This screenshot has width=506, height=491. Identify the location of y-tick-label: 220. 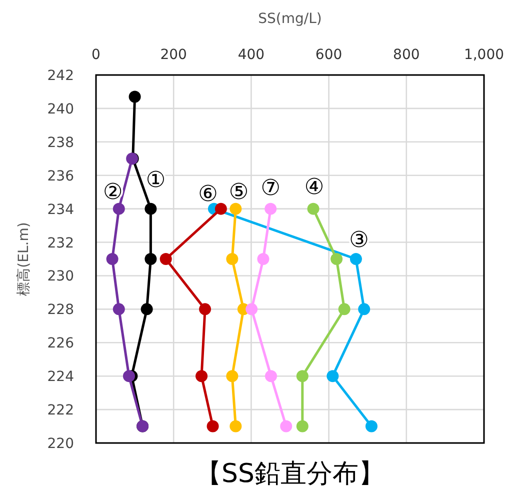
(60, 444).